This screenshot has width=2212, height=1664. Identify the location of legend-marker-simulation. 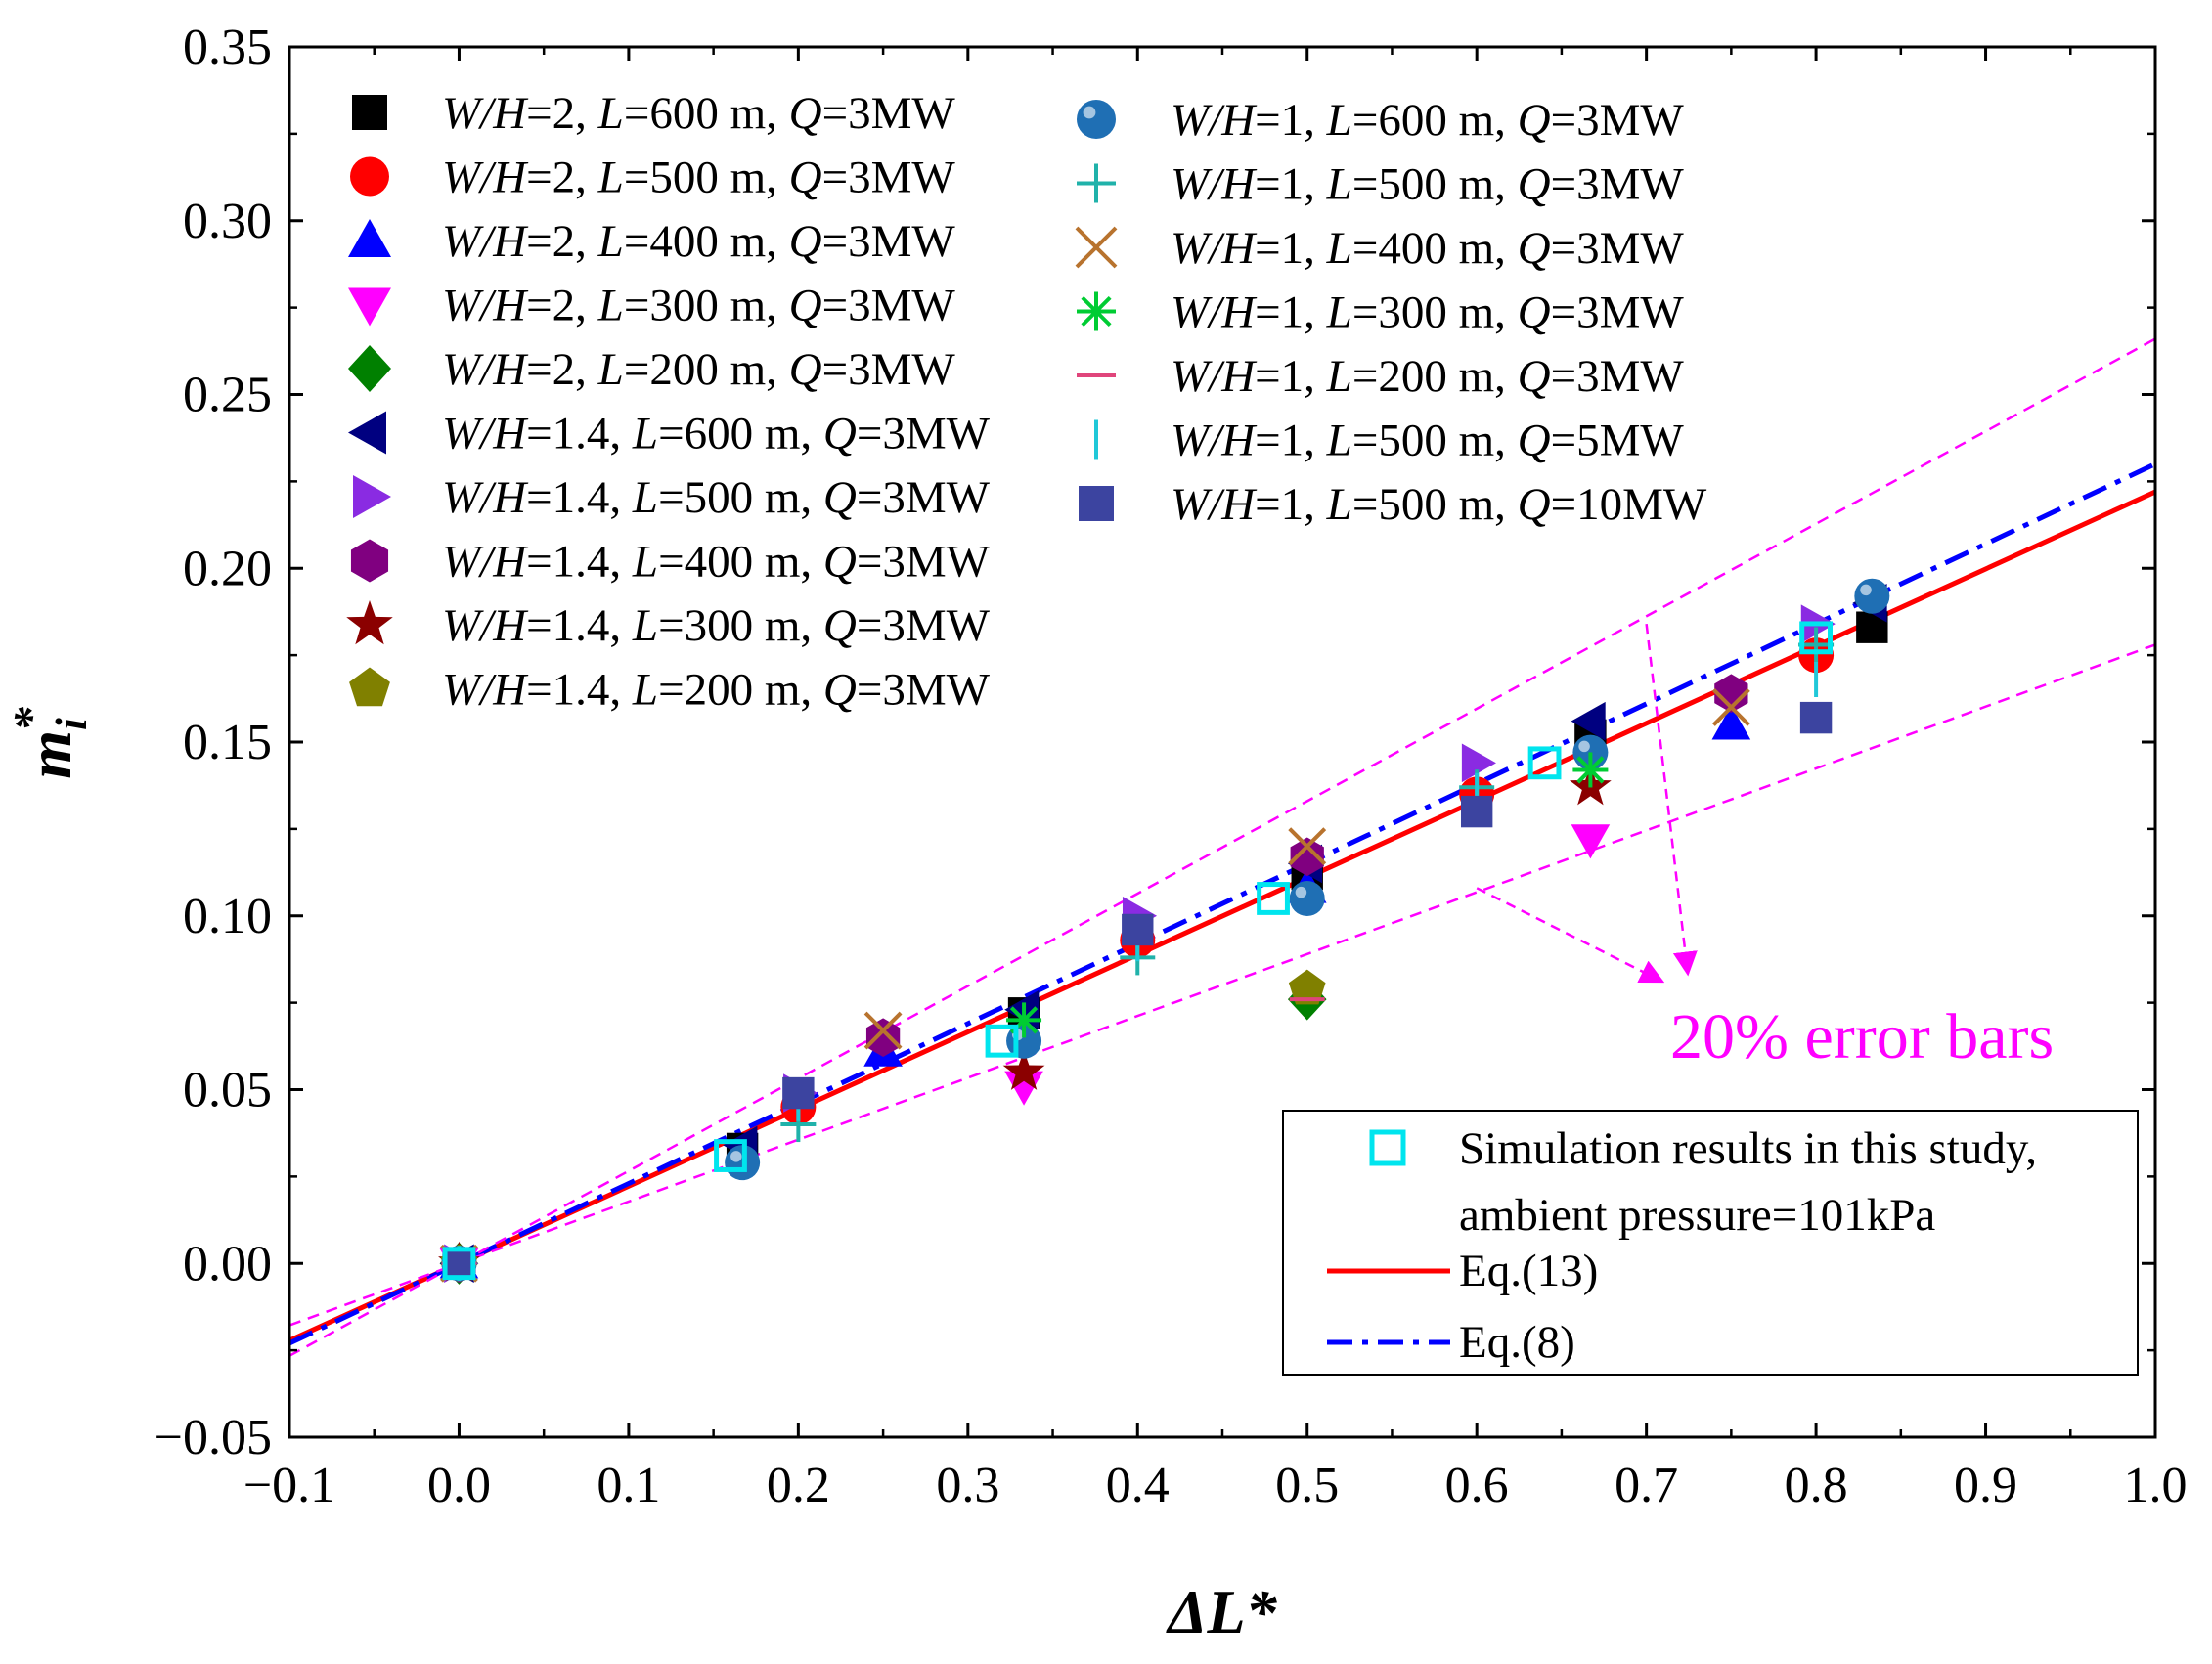
(1387, 1147).